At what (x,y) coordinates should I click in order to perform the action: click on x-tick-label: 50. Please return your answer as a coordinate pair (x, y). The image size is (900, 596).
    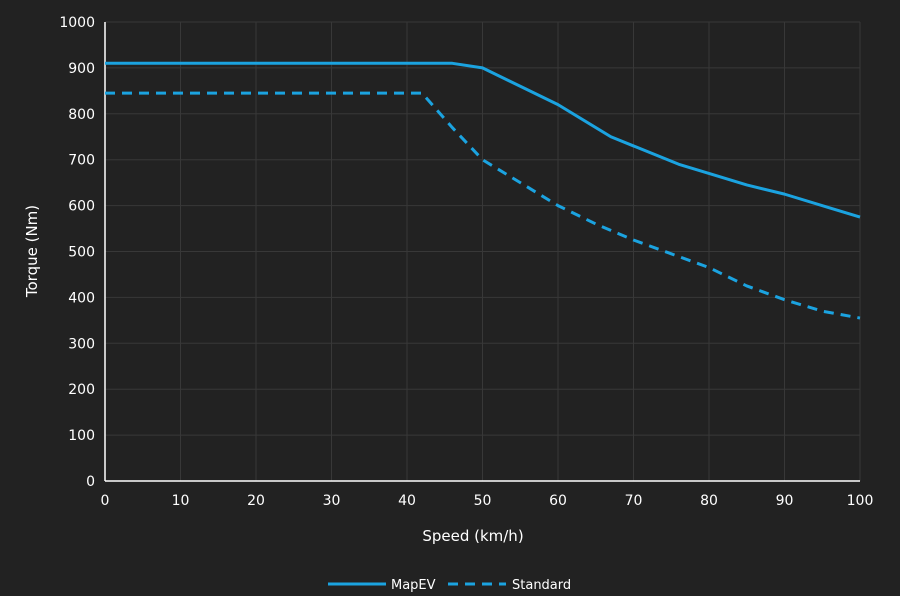
    Looking at the image, I should click on (483, 501).